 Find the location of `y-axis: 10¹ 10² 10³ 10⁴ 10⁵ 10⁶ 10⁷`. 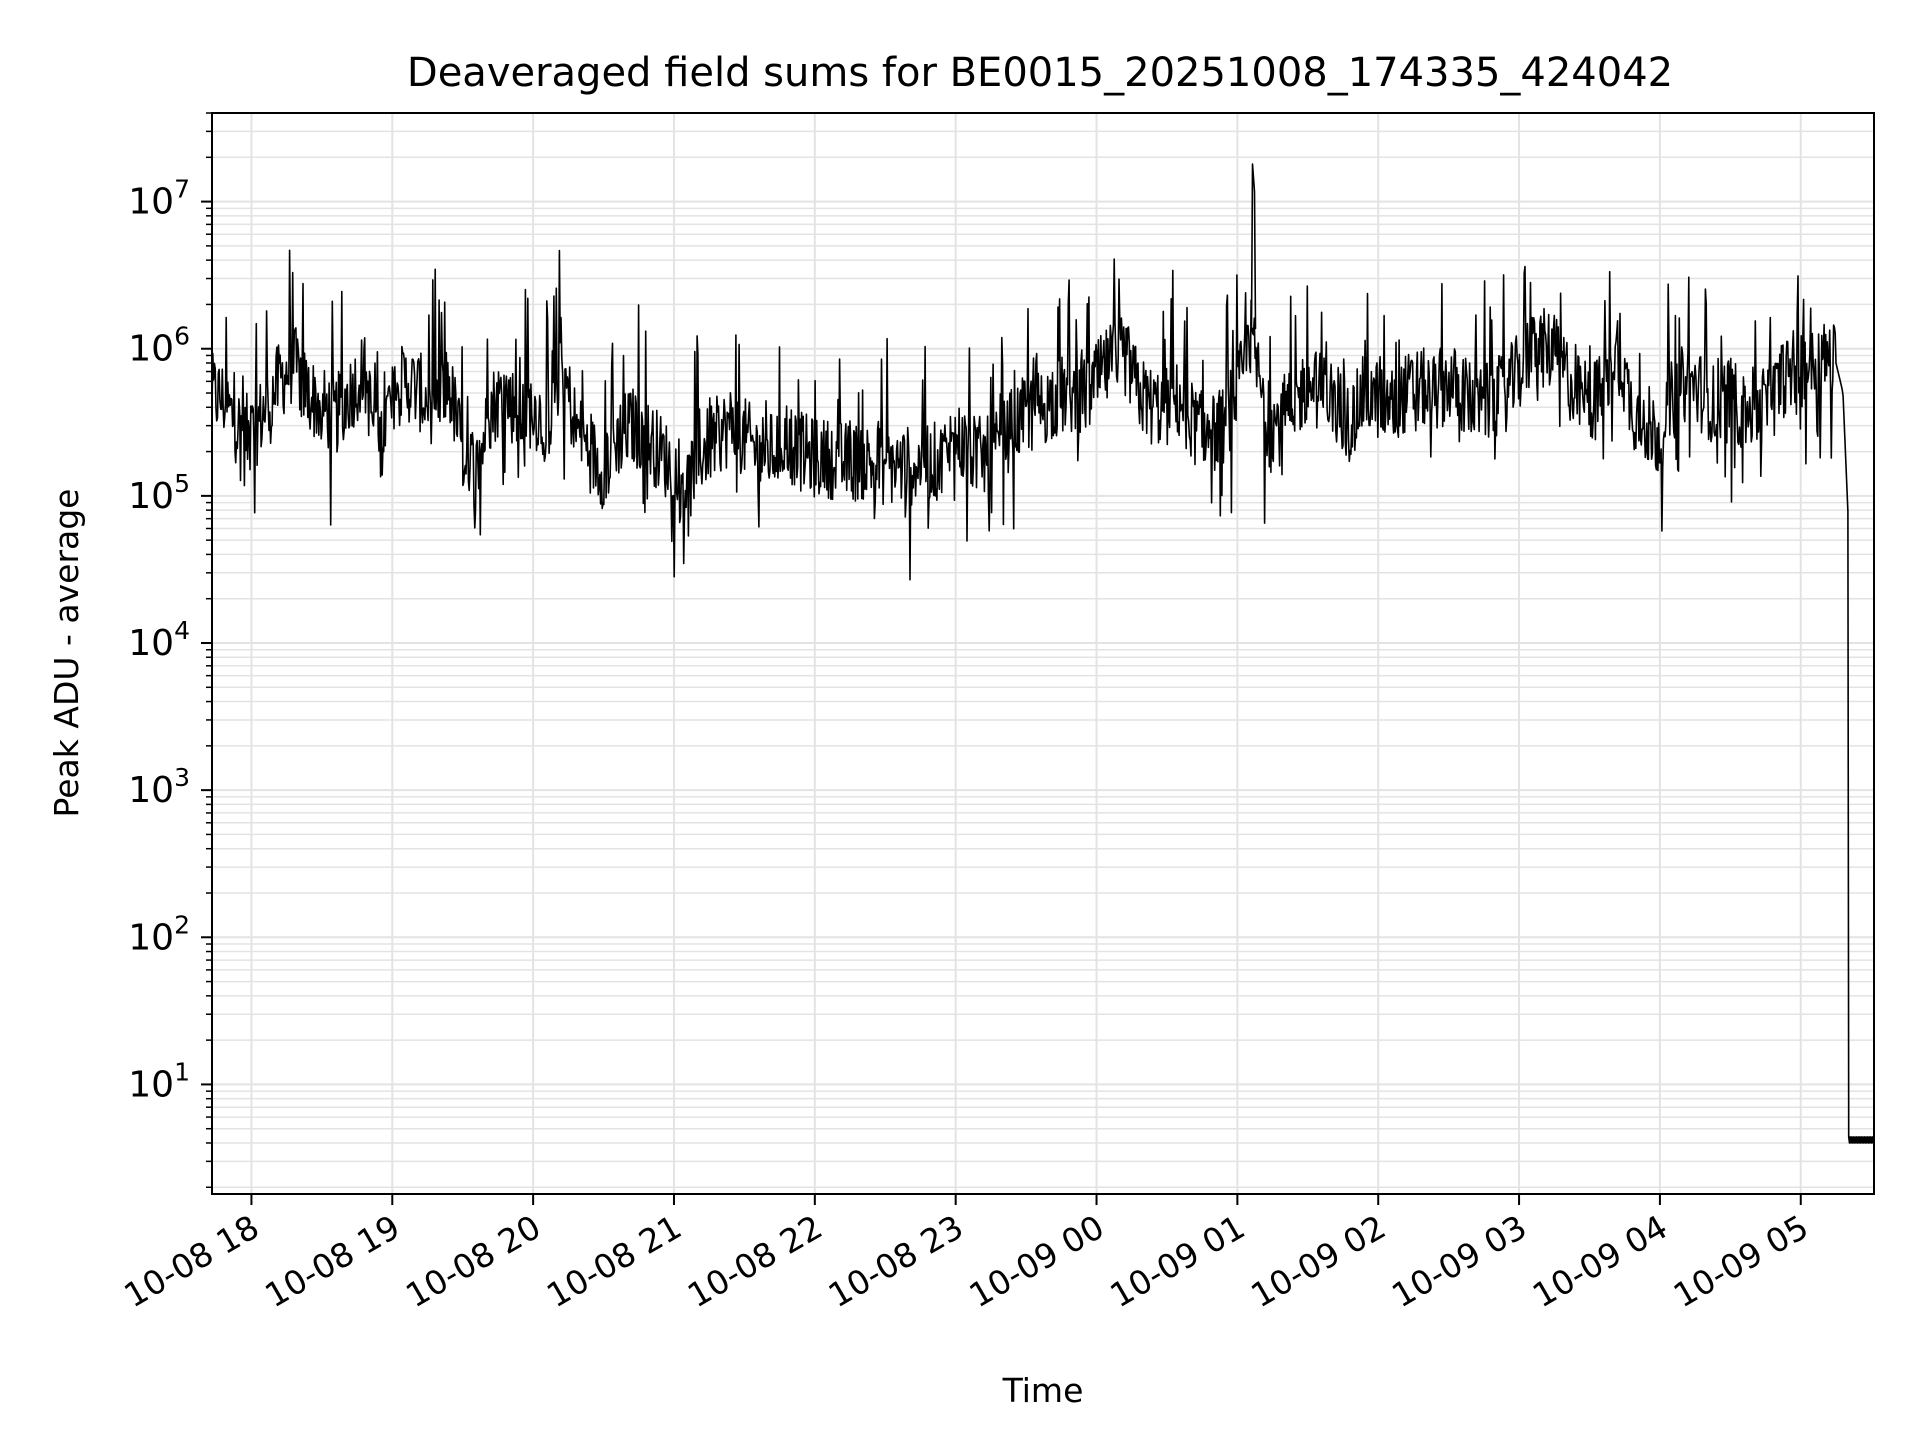

y-axis: 10¹ 10² 10³ 10⁴ 10⁵ 10⁶ 10⁷ is located at coordinates (170, 650).